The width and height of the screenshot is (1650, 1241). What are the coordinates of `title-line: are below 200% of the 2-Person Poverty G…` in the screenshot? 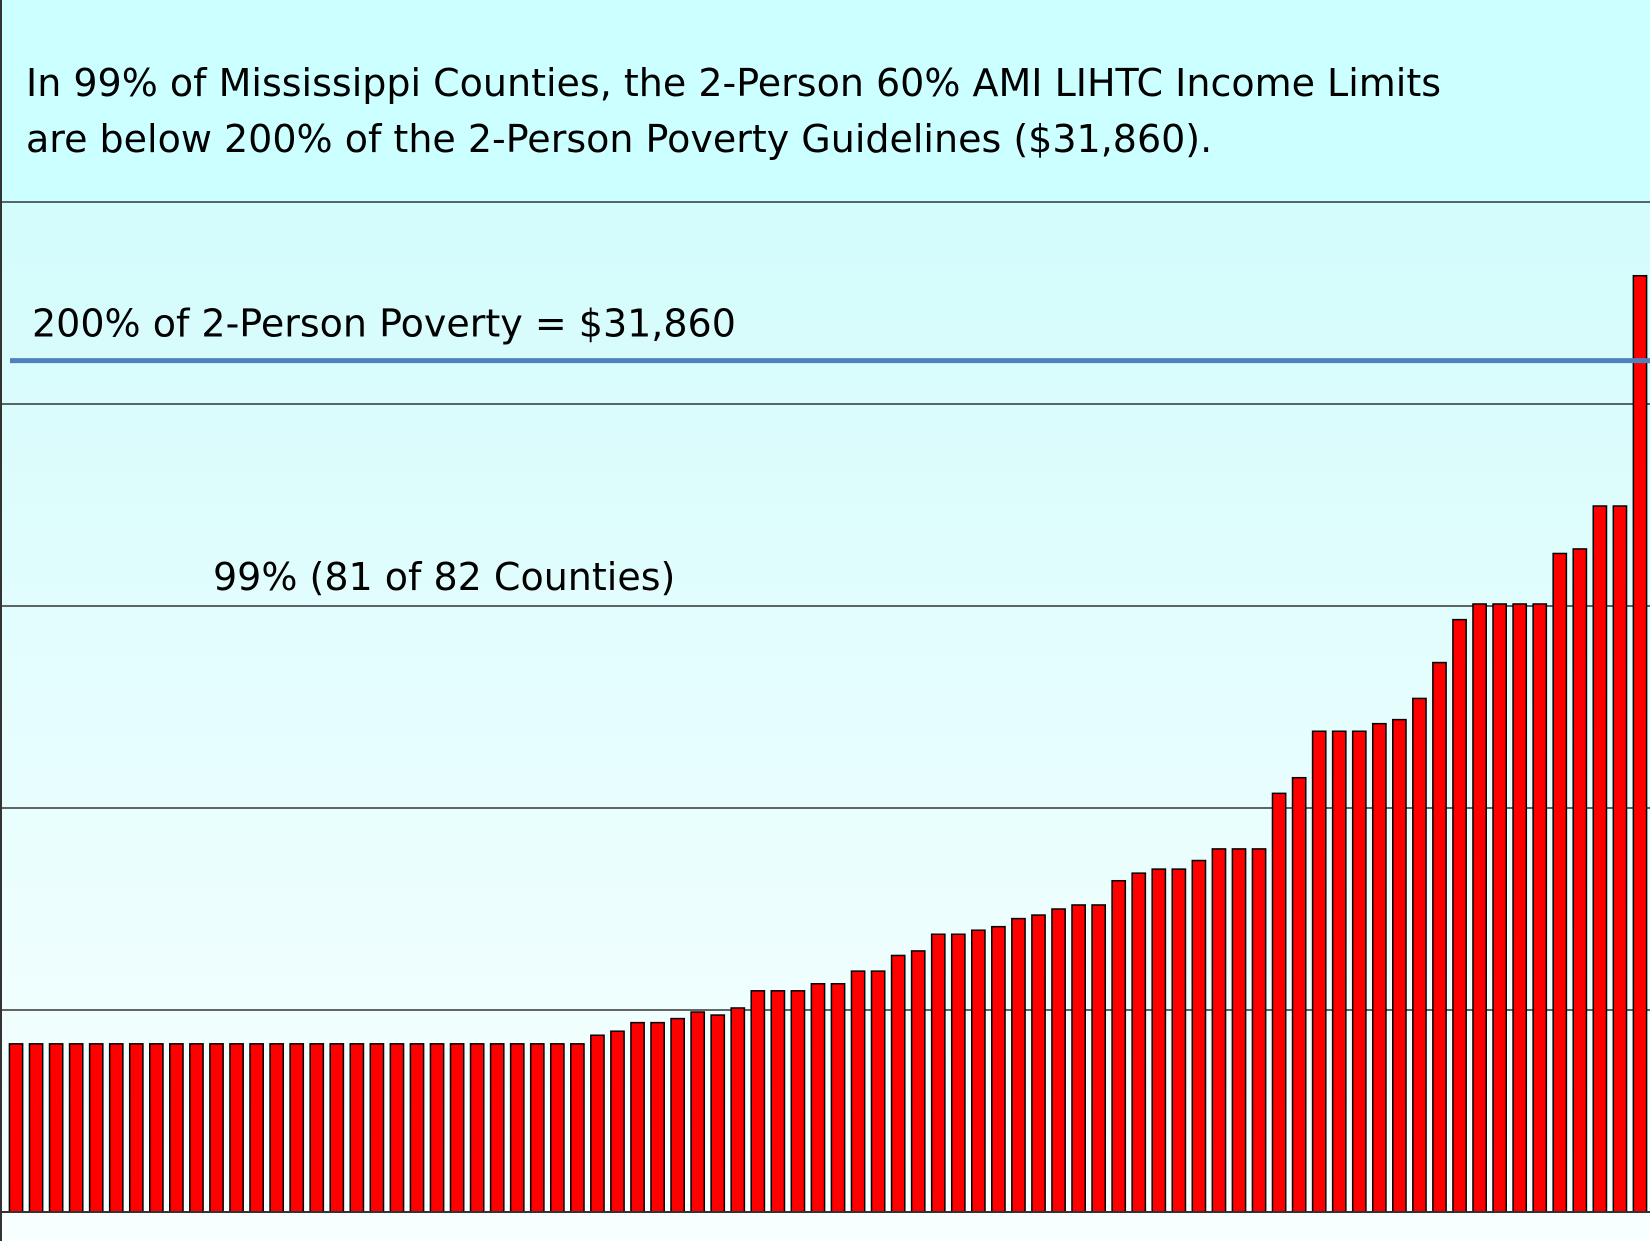 It's located at (619, 139).